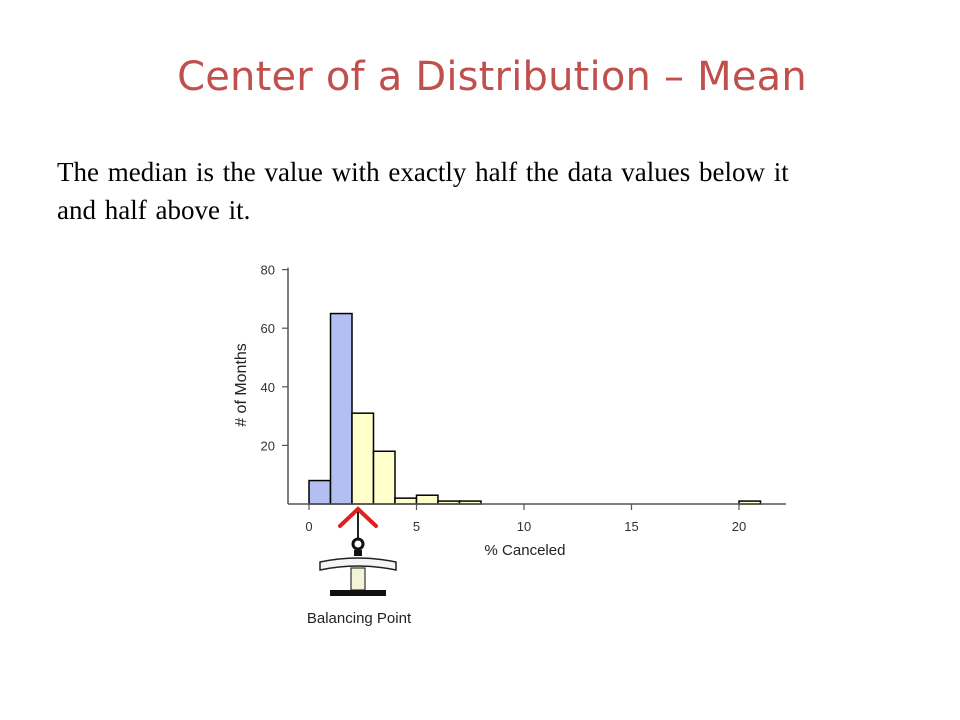 The width and height of the screenshot is (960, 720). I want to click on x-tick-label: 0, so click(308, 526).